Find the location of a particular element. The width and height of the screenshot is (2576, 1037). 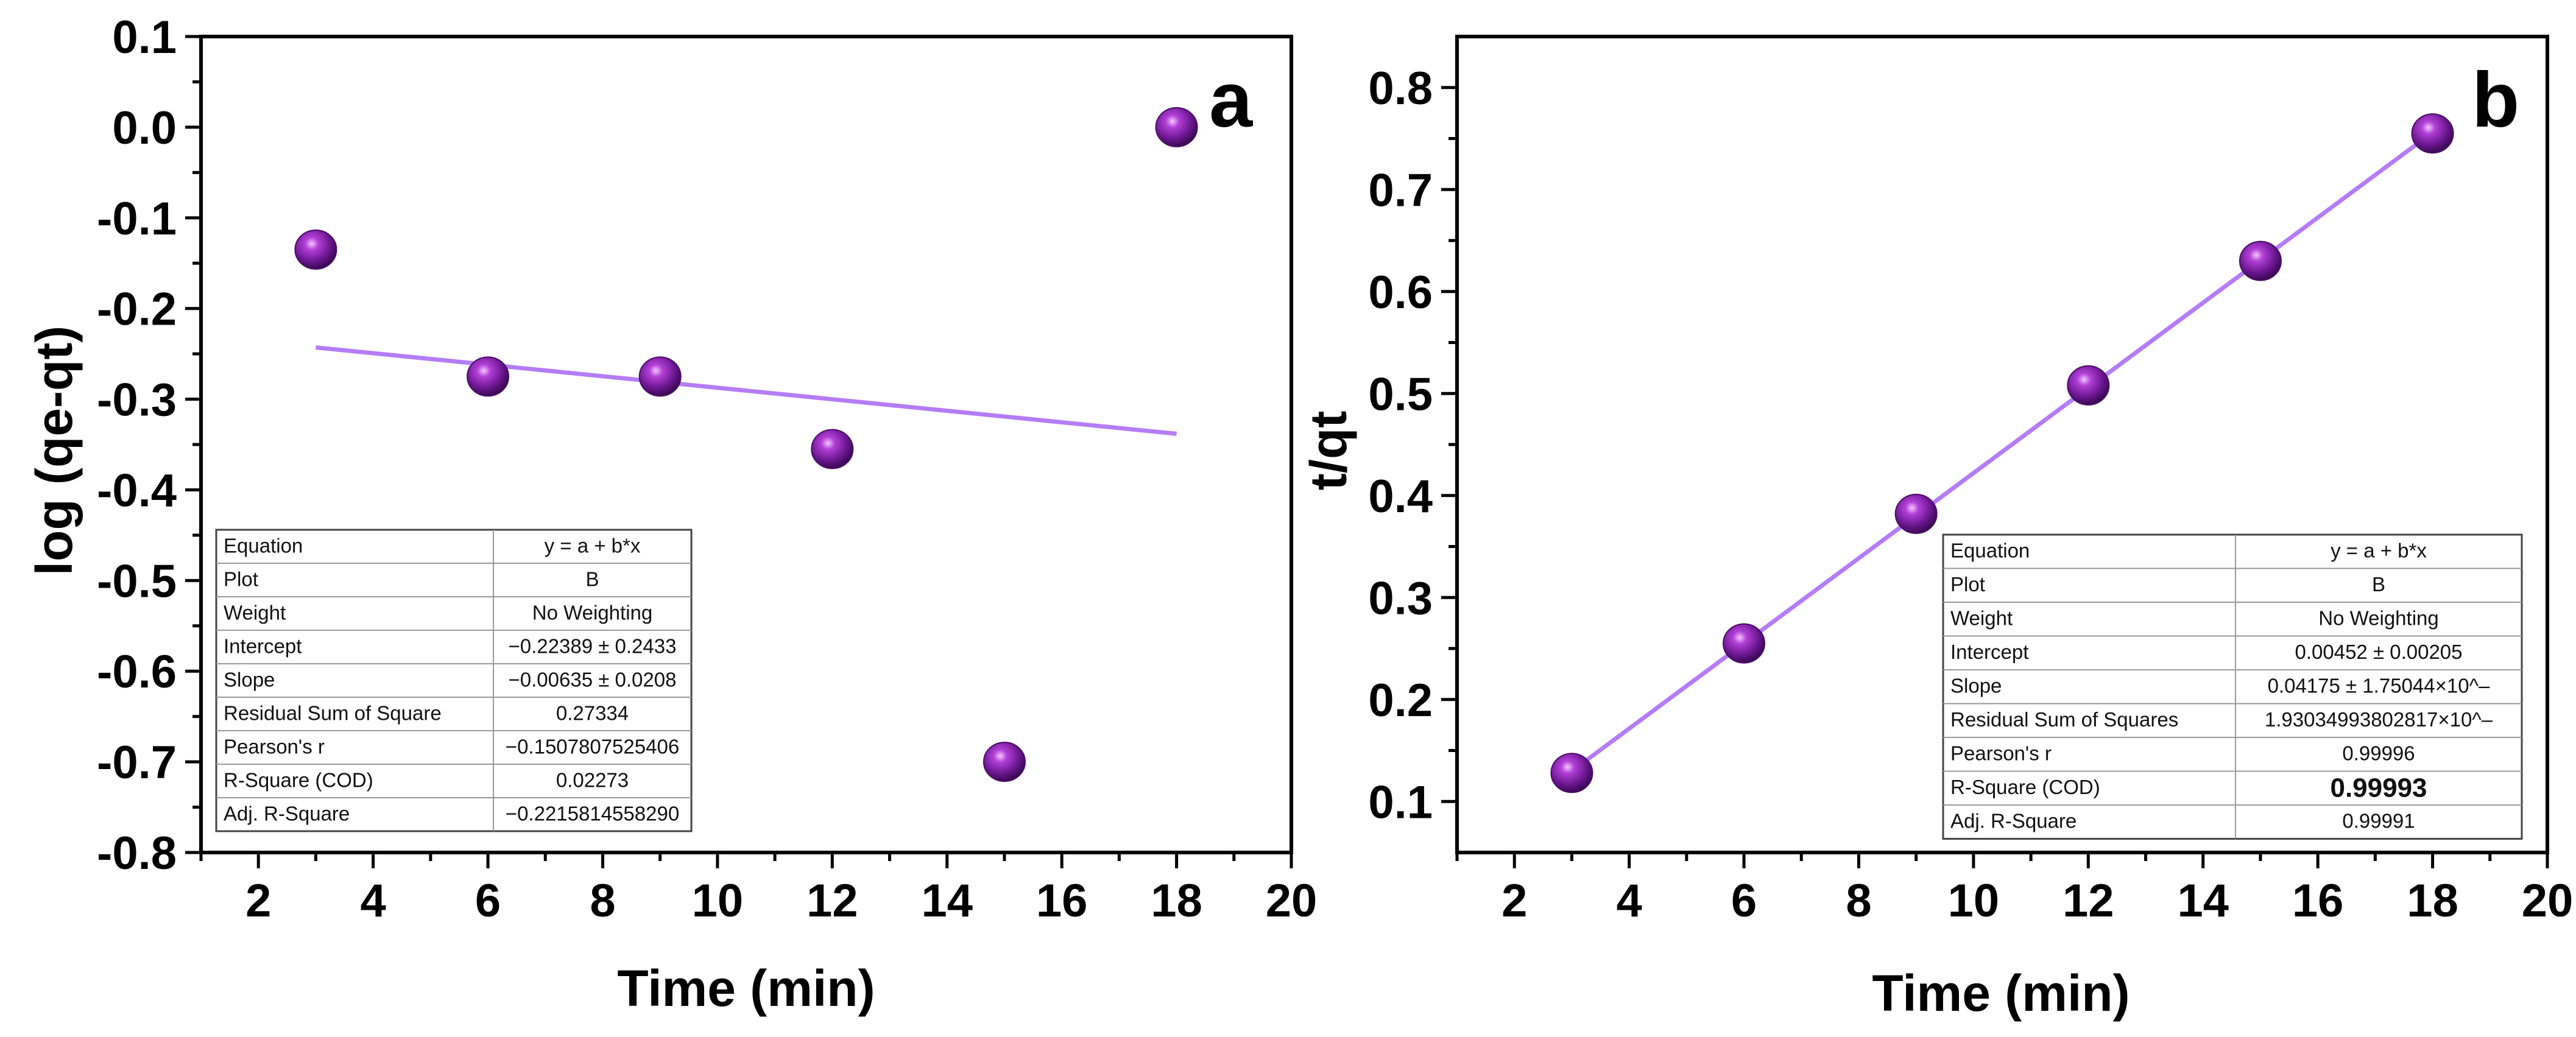

y-tick-label: -0.8 is located at coordinates (137, 853).